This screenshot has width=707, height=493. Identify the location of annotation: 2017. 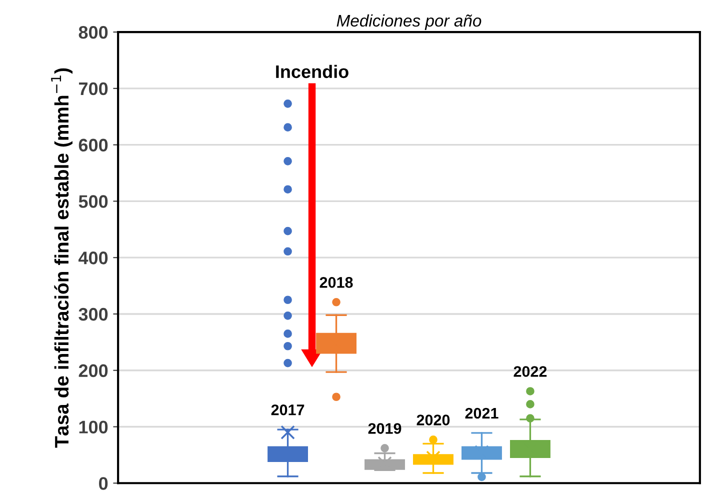
(287, 410).